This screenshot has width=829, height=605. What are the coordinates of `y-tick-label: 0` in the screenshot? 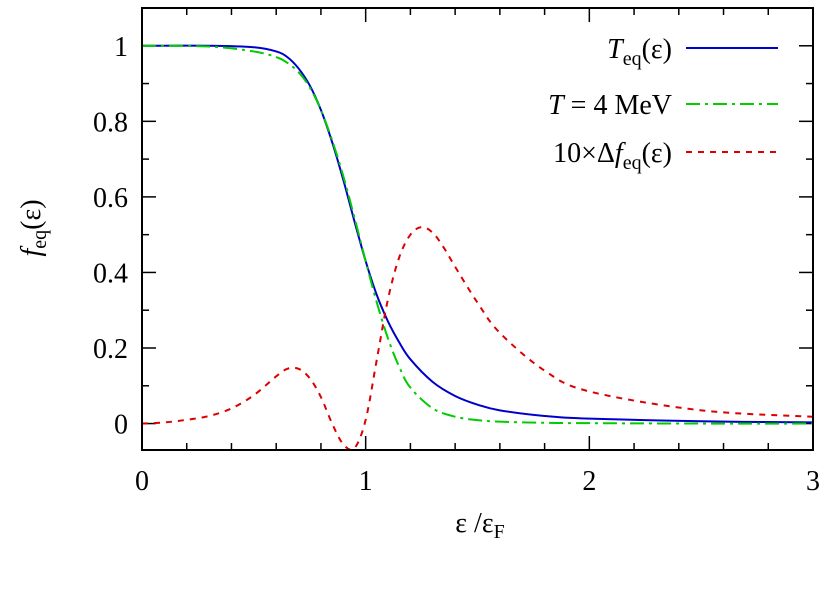 It's located at (121, 425).